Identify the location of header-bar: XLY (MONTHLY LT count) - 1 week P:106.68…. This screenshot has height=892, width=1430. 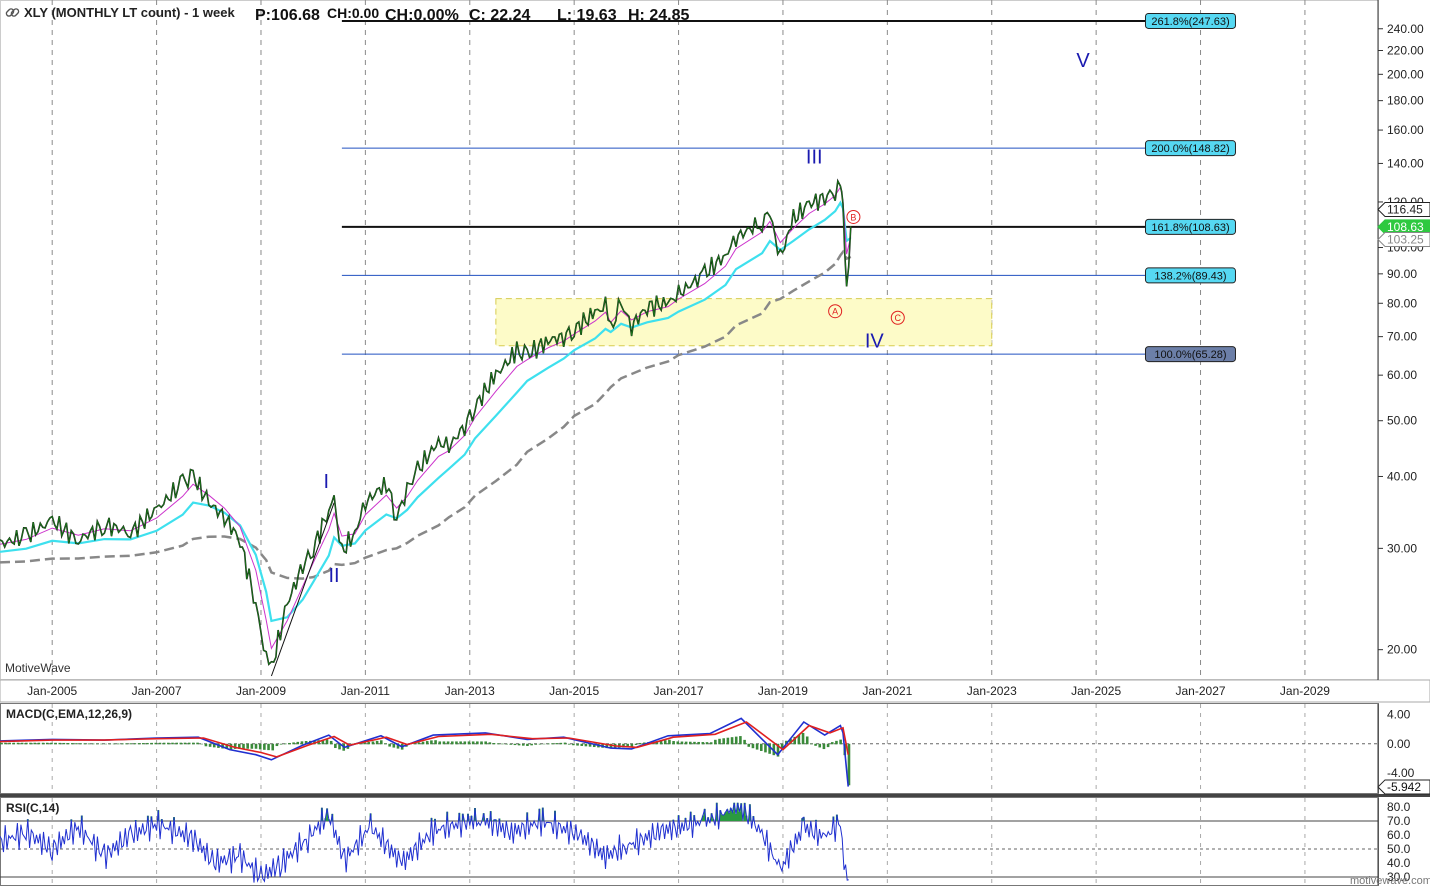
(347, 14).